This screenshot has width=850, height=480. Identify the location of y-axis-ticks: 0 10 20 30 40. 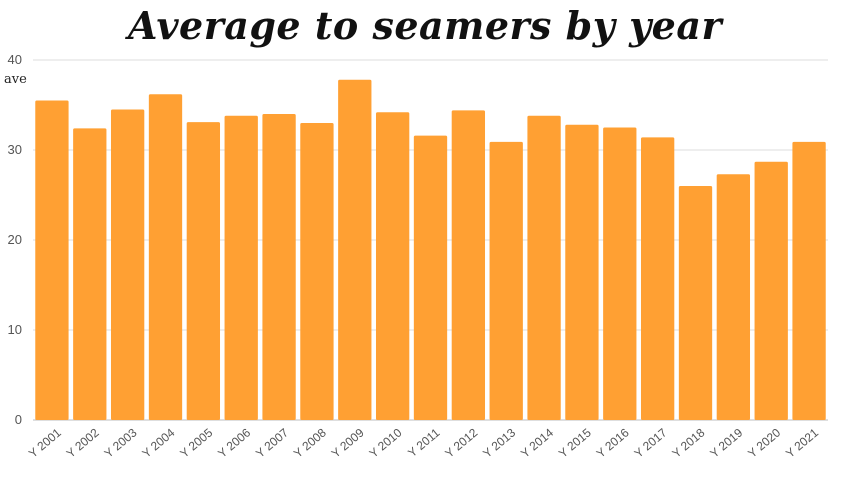
(15, 239).